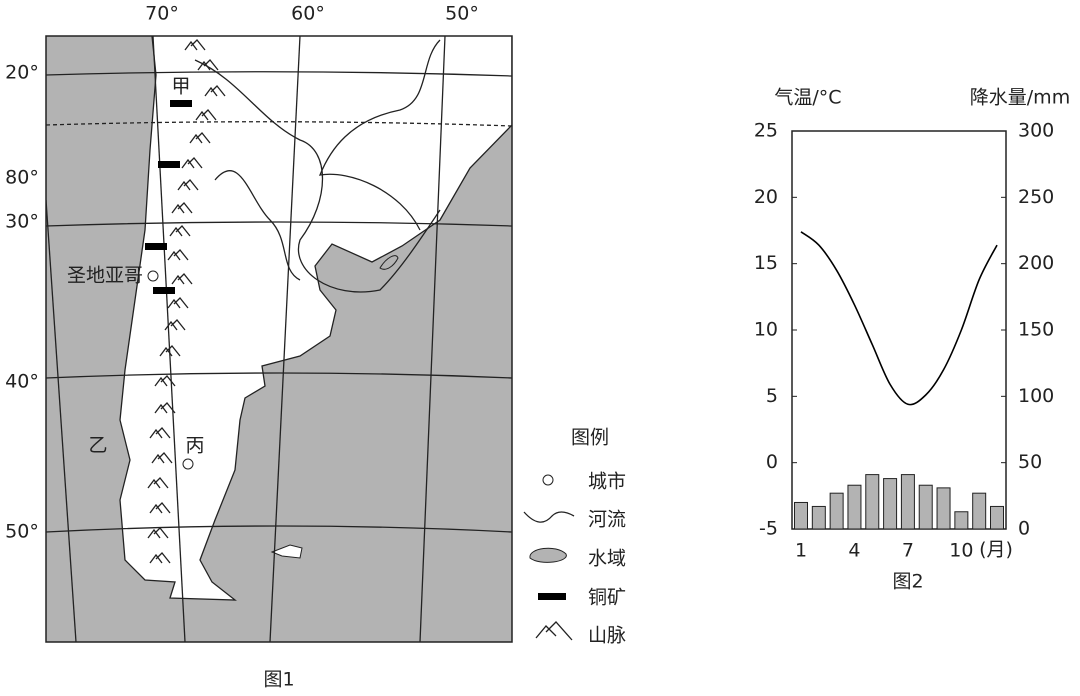 This screenshot has width=1080, height=696. Describe the element at coordinates (807, 98) in the screenshot. I see `y-axis-title: 气温/°C` at that location.